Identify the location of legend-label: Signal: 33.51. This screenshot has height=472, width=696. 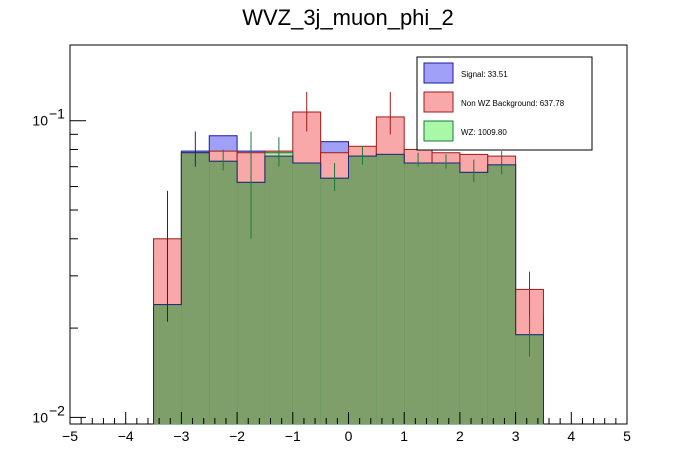
(484, 74).